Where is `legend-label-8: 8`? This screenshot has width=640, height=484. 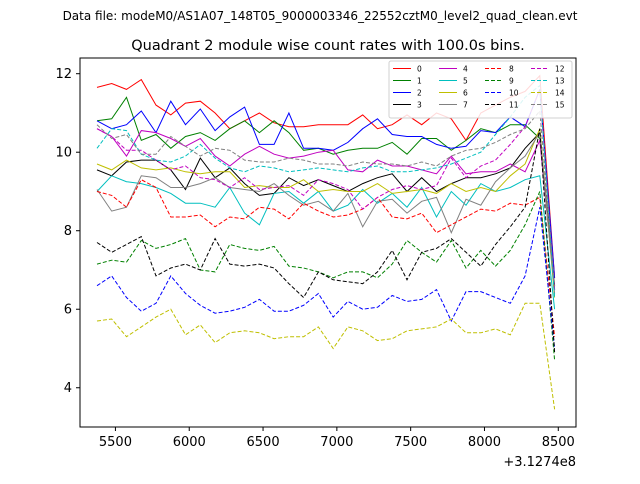 legend-label-8: 8 is located at coordinates (511, 69).